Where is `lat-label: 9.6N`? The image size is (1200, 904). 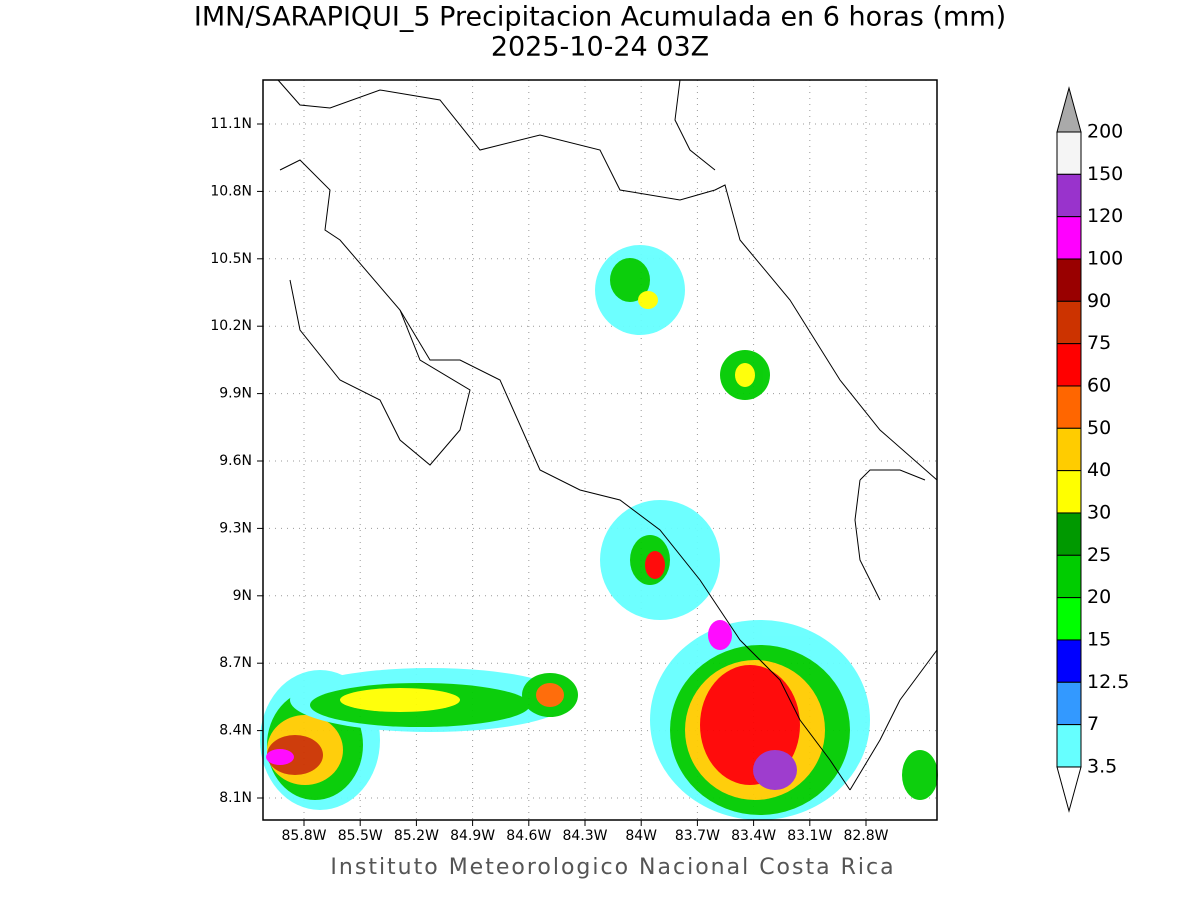
lat-label: 9.6N is located at coordinates (235, 461).